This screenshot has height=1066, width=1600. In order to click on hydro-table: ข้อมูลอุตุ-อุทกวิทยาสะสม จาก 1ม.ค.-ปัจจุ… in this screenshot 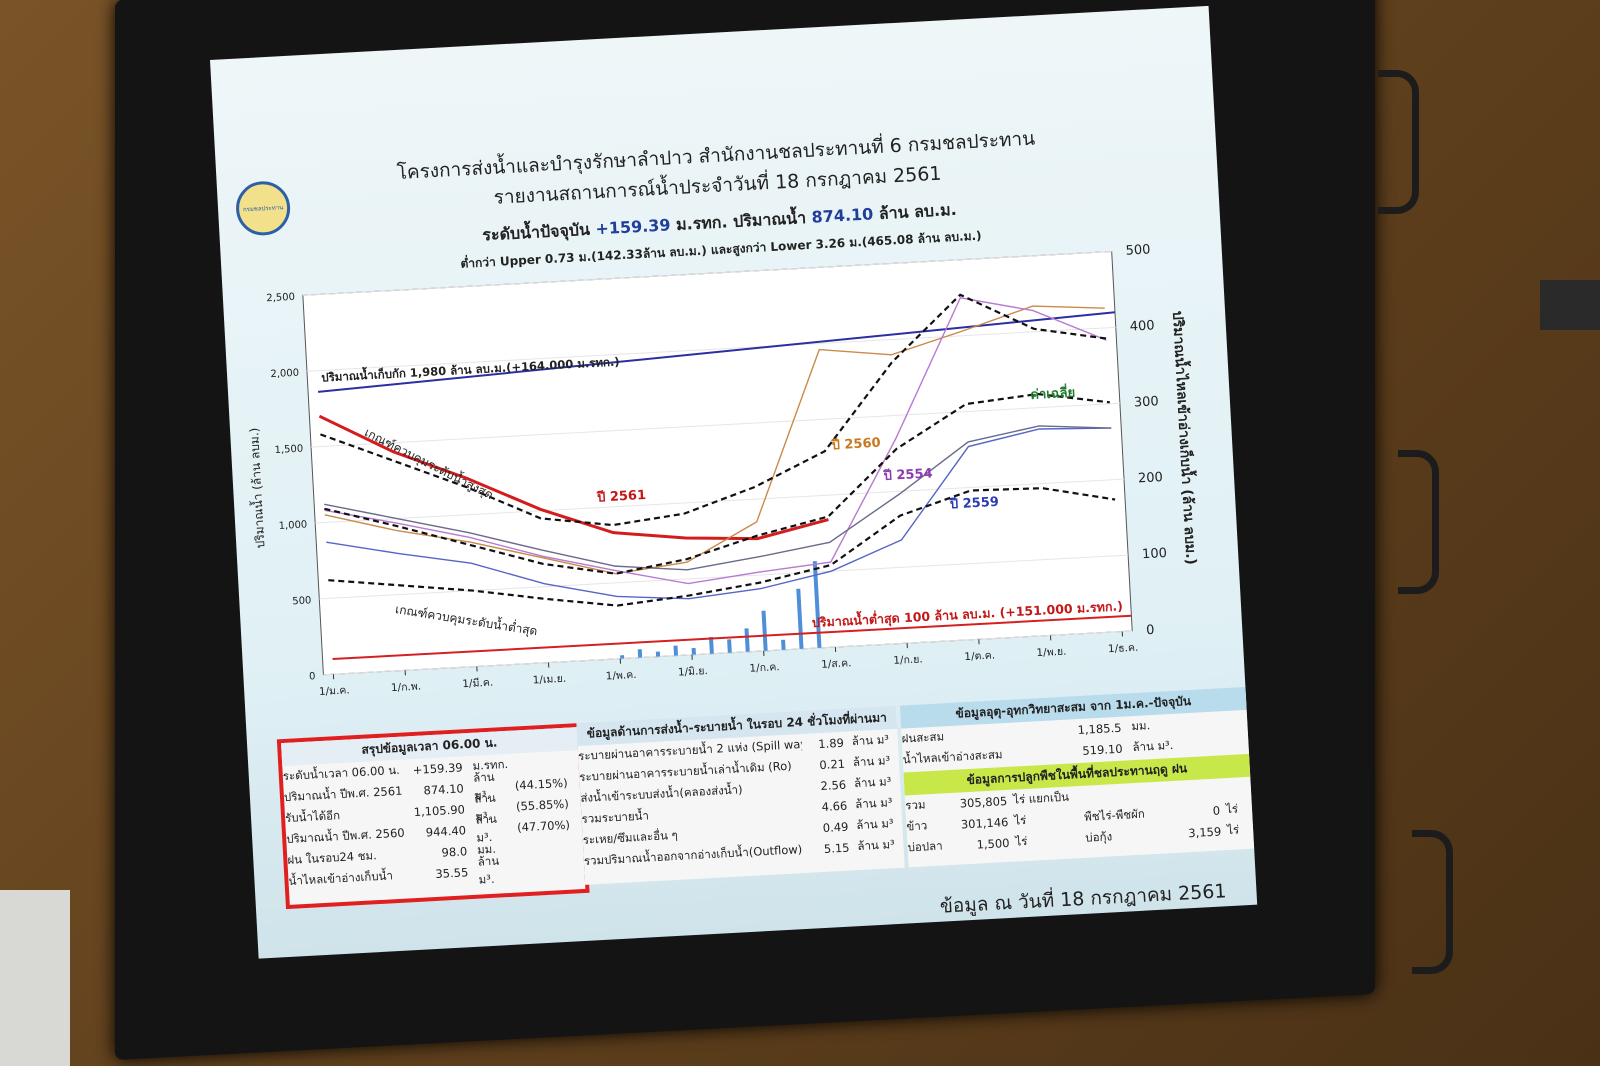, I will do `click(1077, 777)`.